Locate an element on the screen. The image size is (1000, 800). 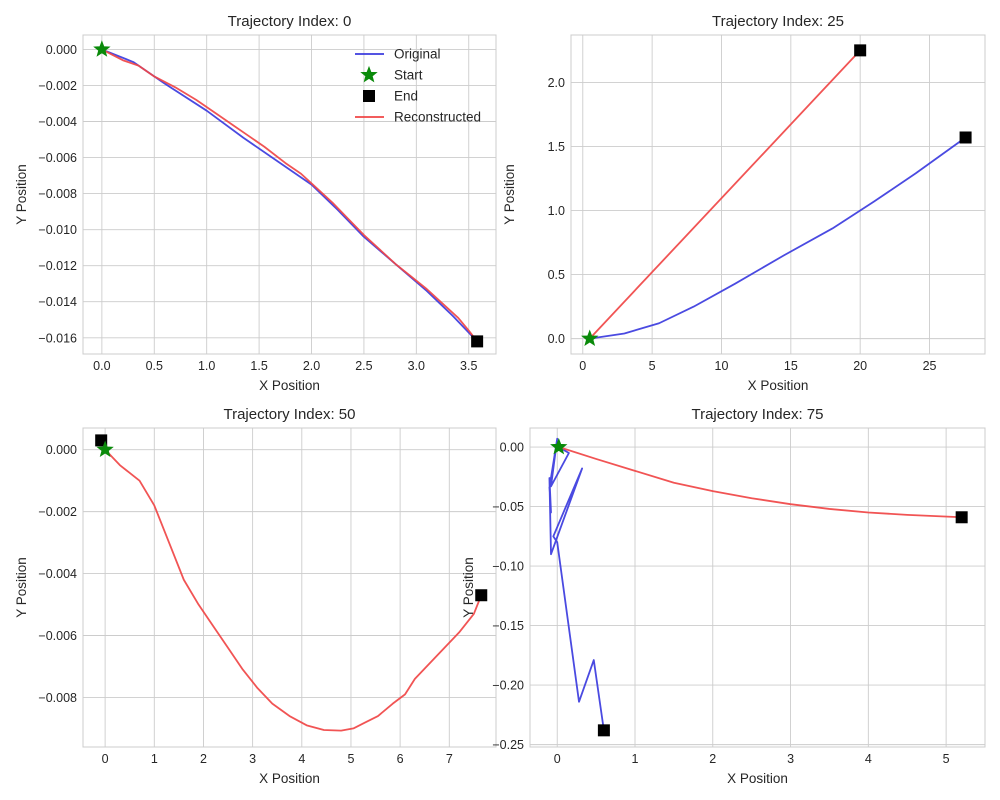
y-tick-label: −0.20 is located at coordinates (508, 686).